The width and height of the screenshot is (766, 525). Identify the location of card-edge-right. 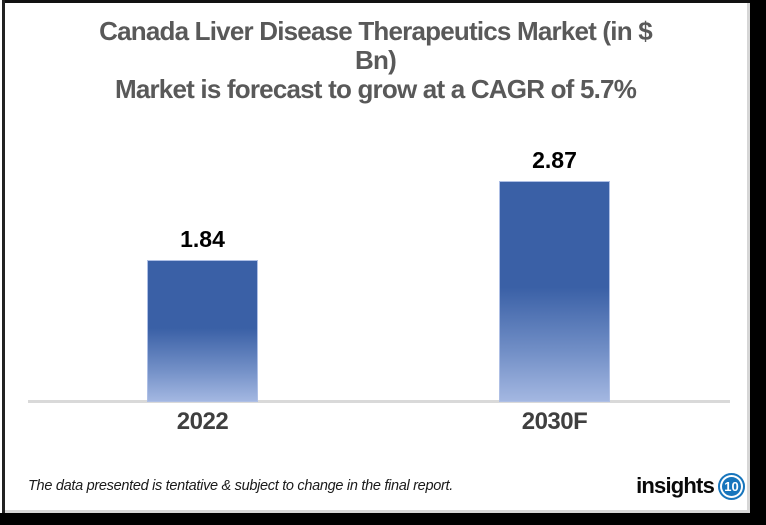
(748, 258).